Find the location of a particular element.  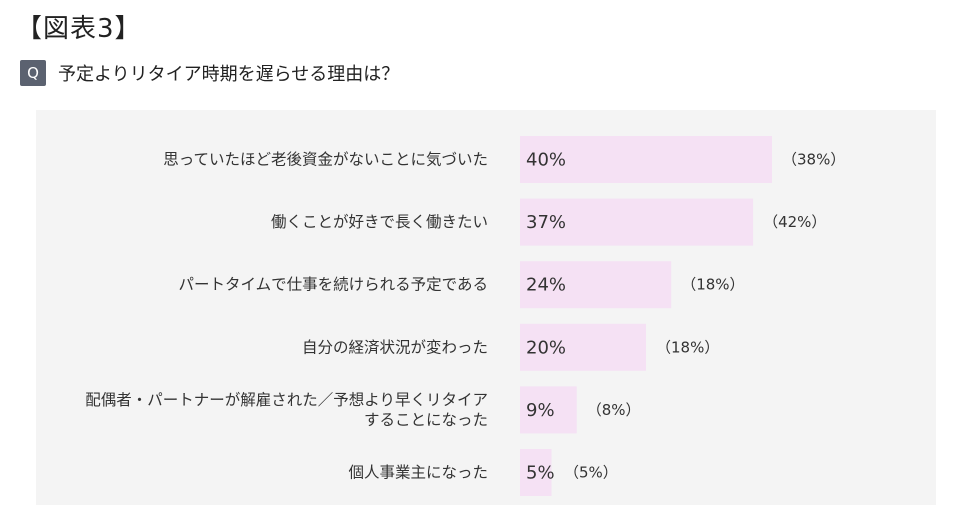

value-label: 24% is located at coordinates (546, 285).